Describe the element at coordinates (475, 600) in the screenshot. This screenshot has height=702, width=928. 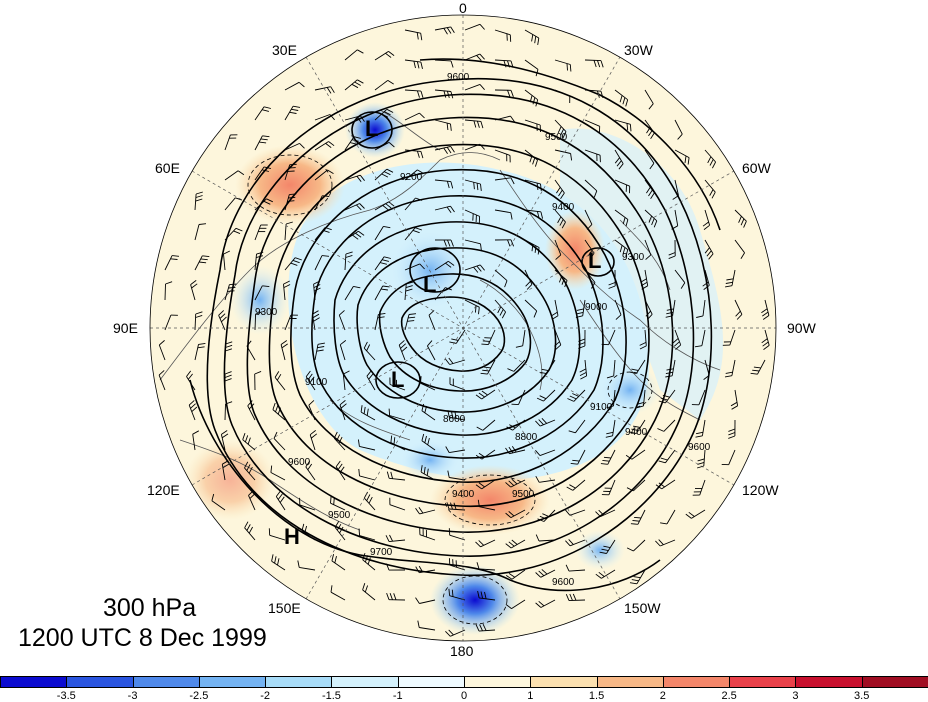
I see `dashed-ring` at that location.